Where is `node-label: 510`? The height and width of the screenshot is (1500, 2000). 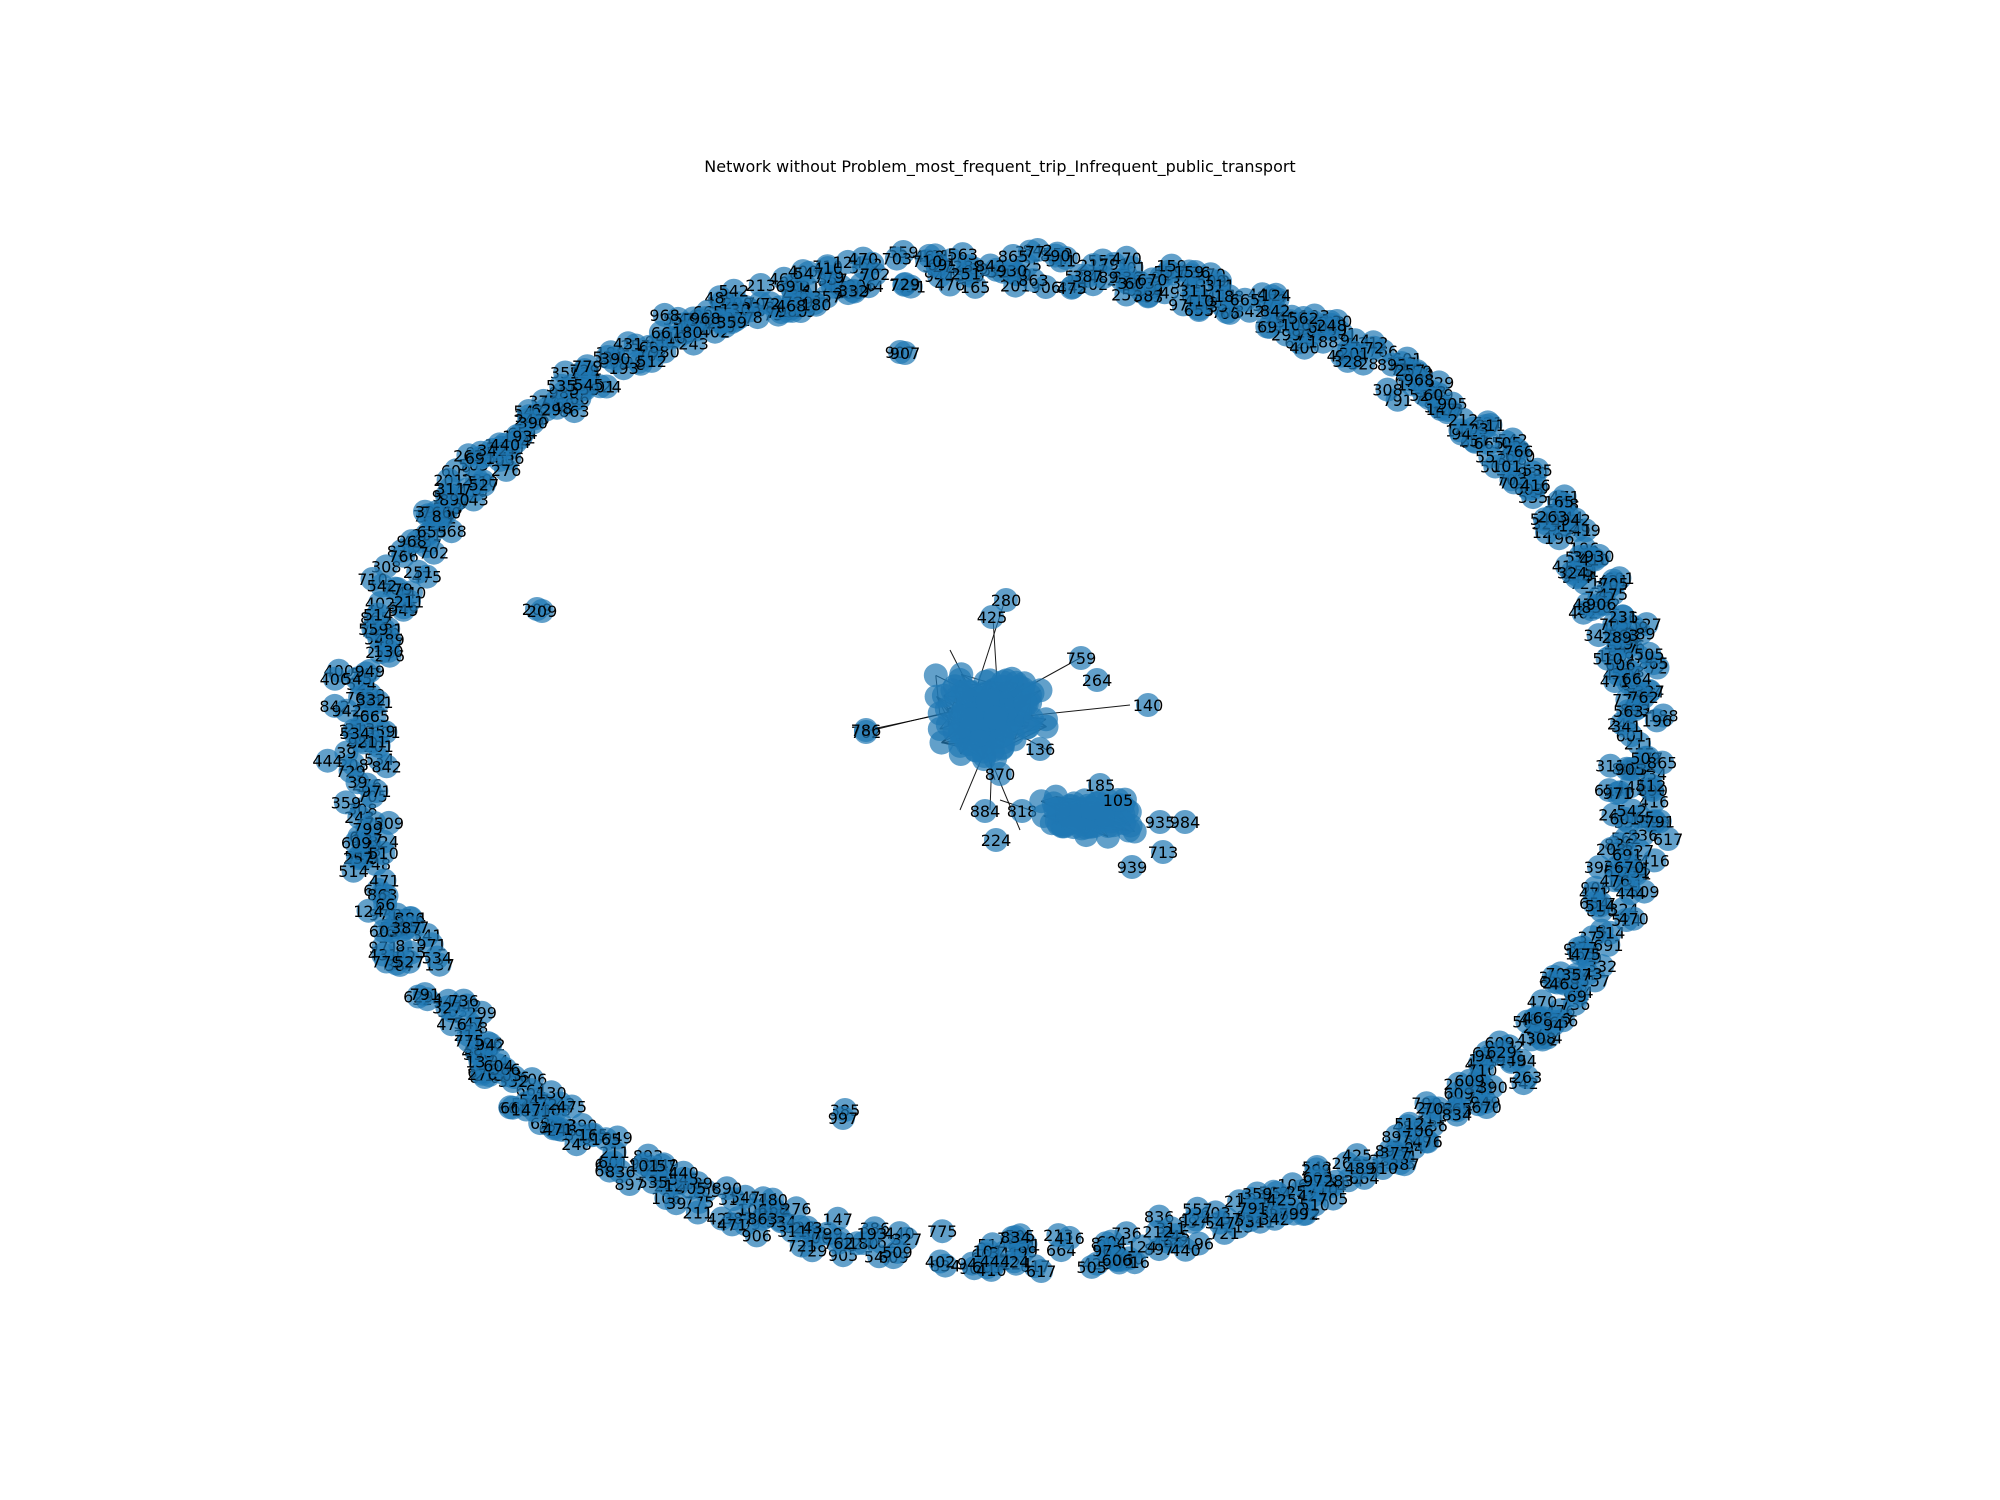
node-label: 510 is located at coordinates (1607, 659).